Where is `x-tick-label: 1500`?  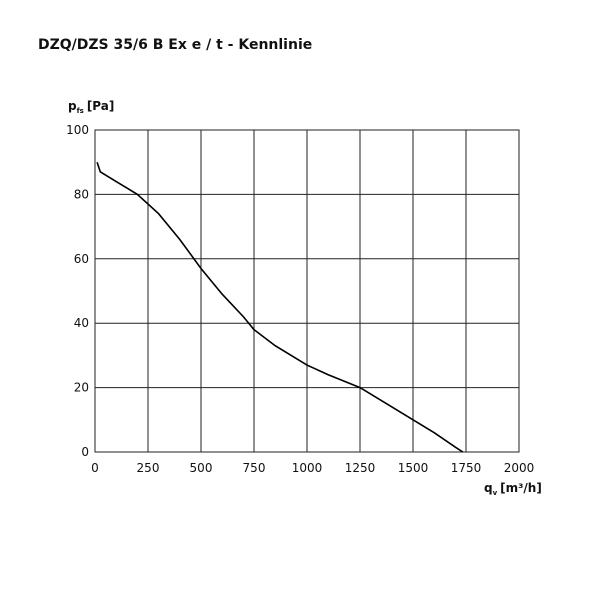
x-tick-label: 1500 is located at coordinates (413, 468).